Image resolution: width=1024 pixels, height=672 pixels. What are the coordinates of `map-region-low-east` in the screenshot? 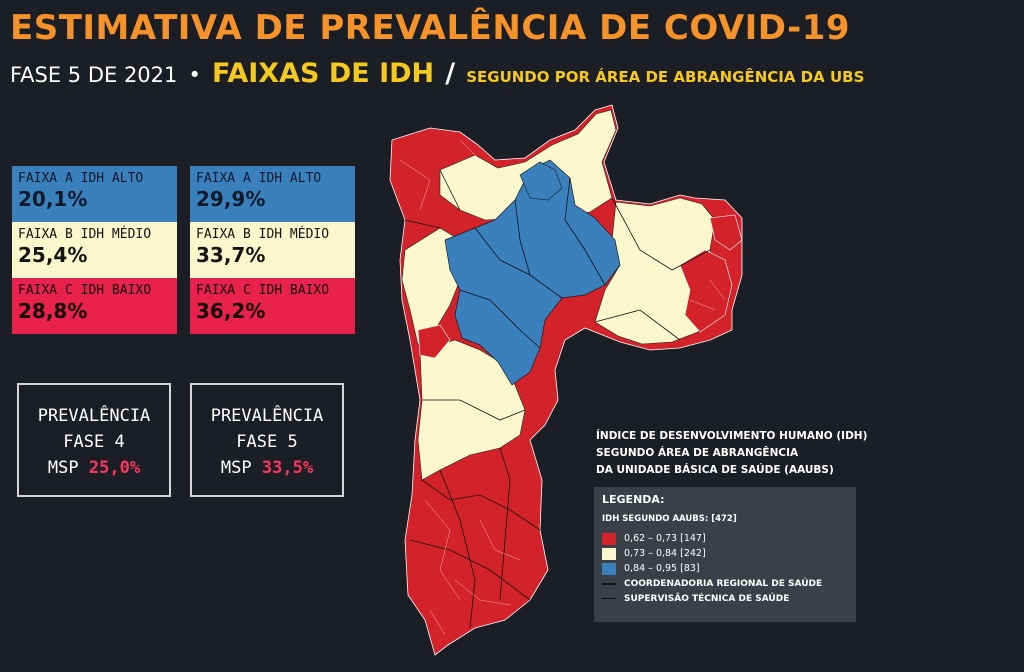 It's located at (706, 291).